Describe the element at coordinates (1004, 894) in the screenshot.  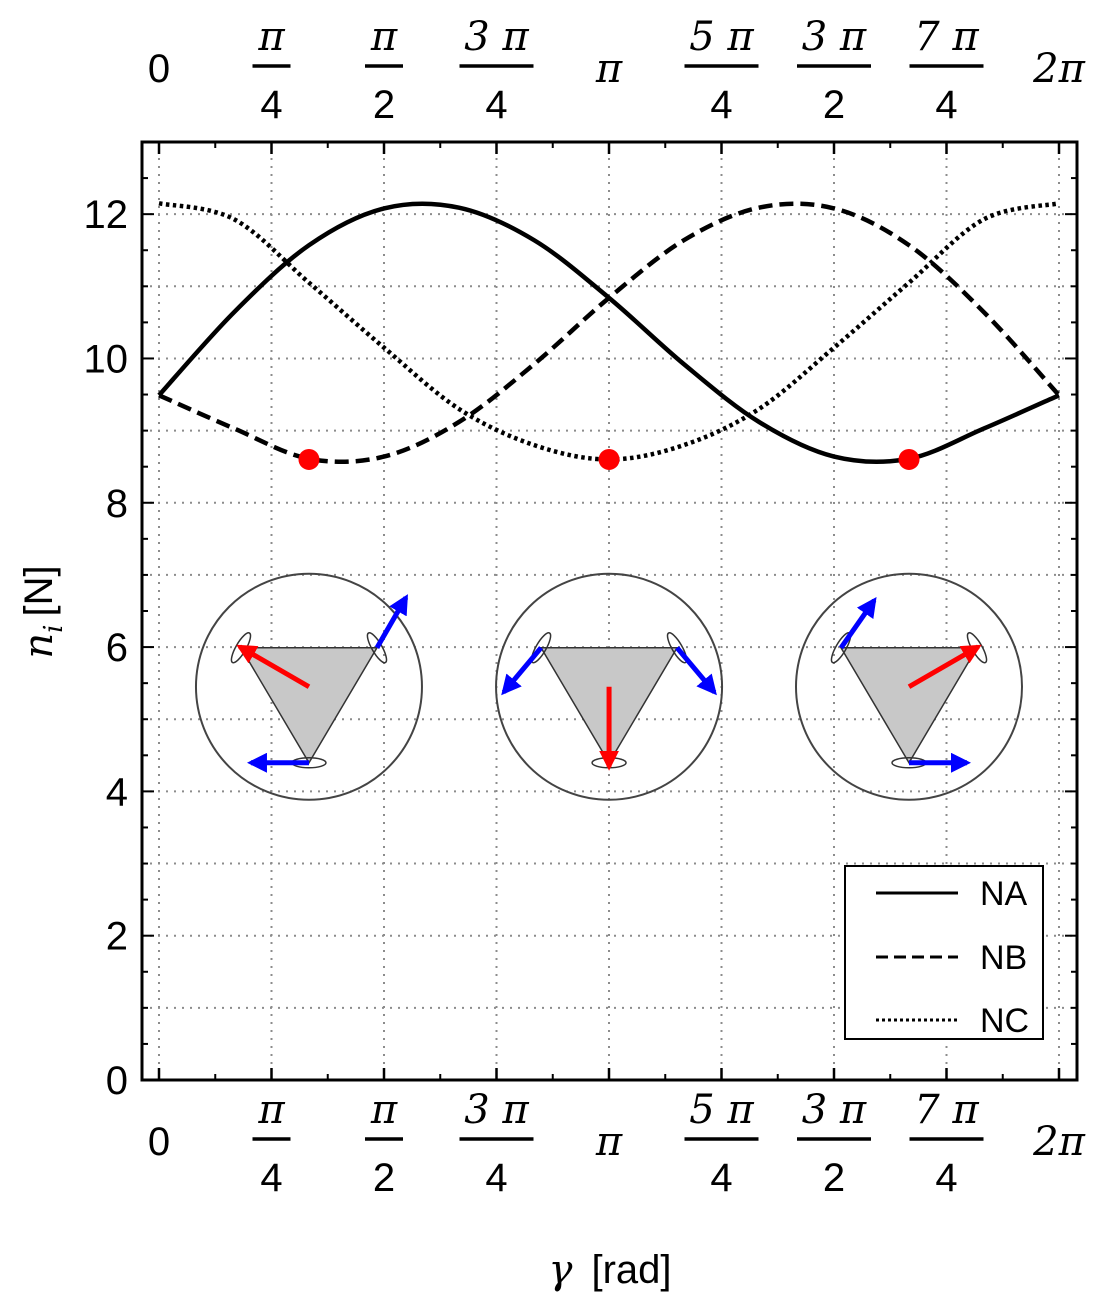
I see `legend-label-na: NA` at that location.